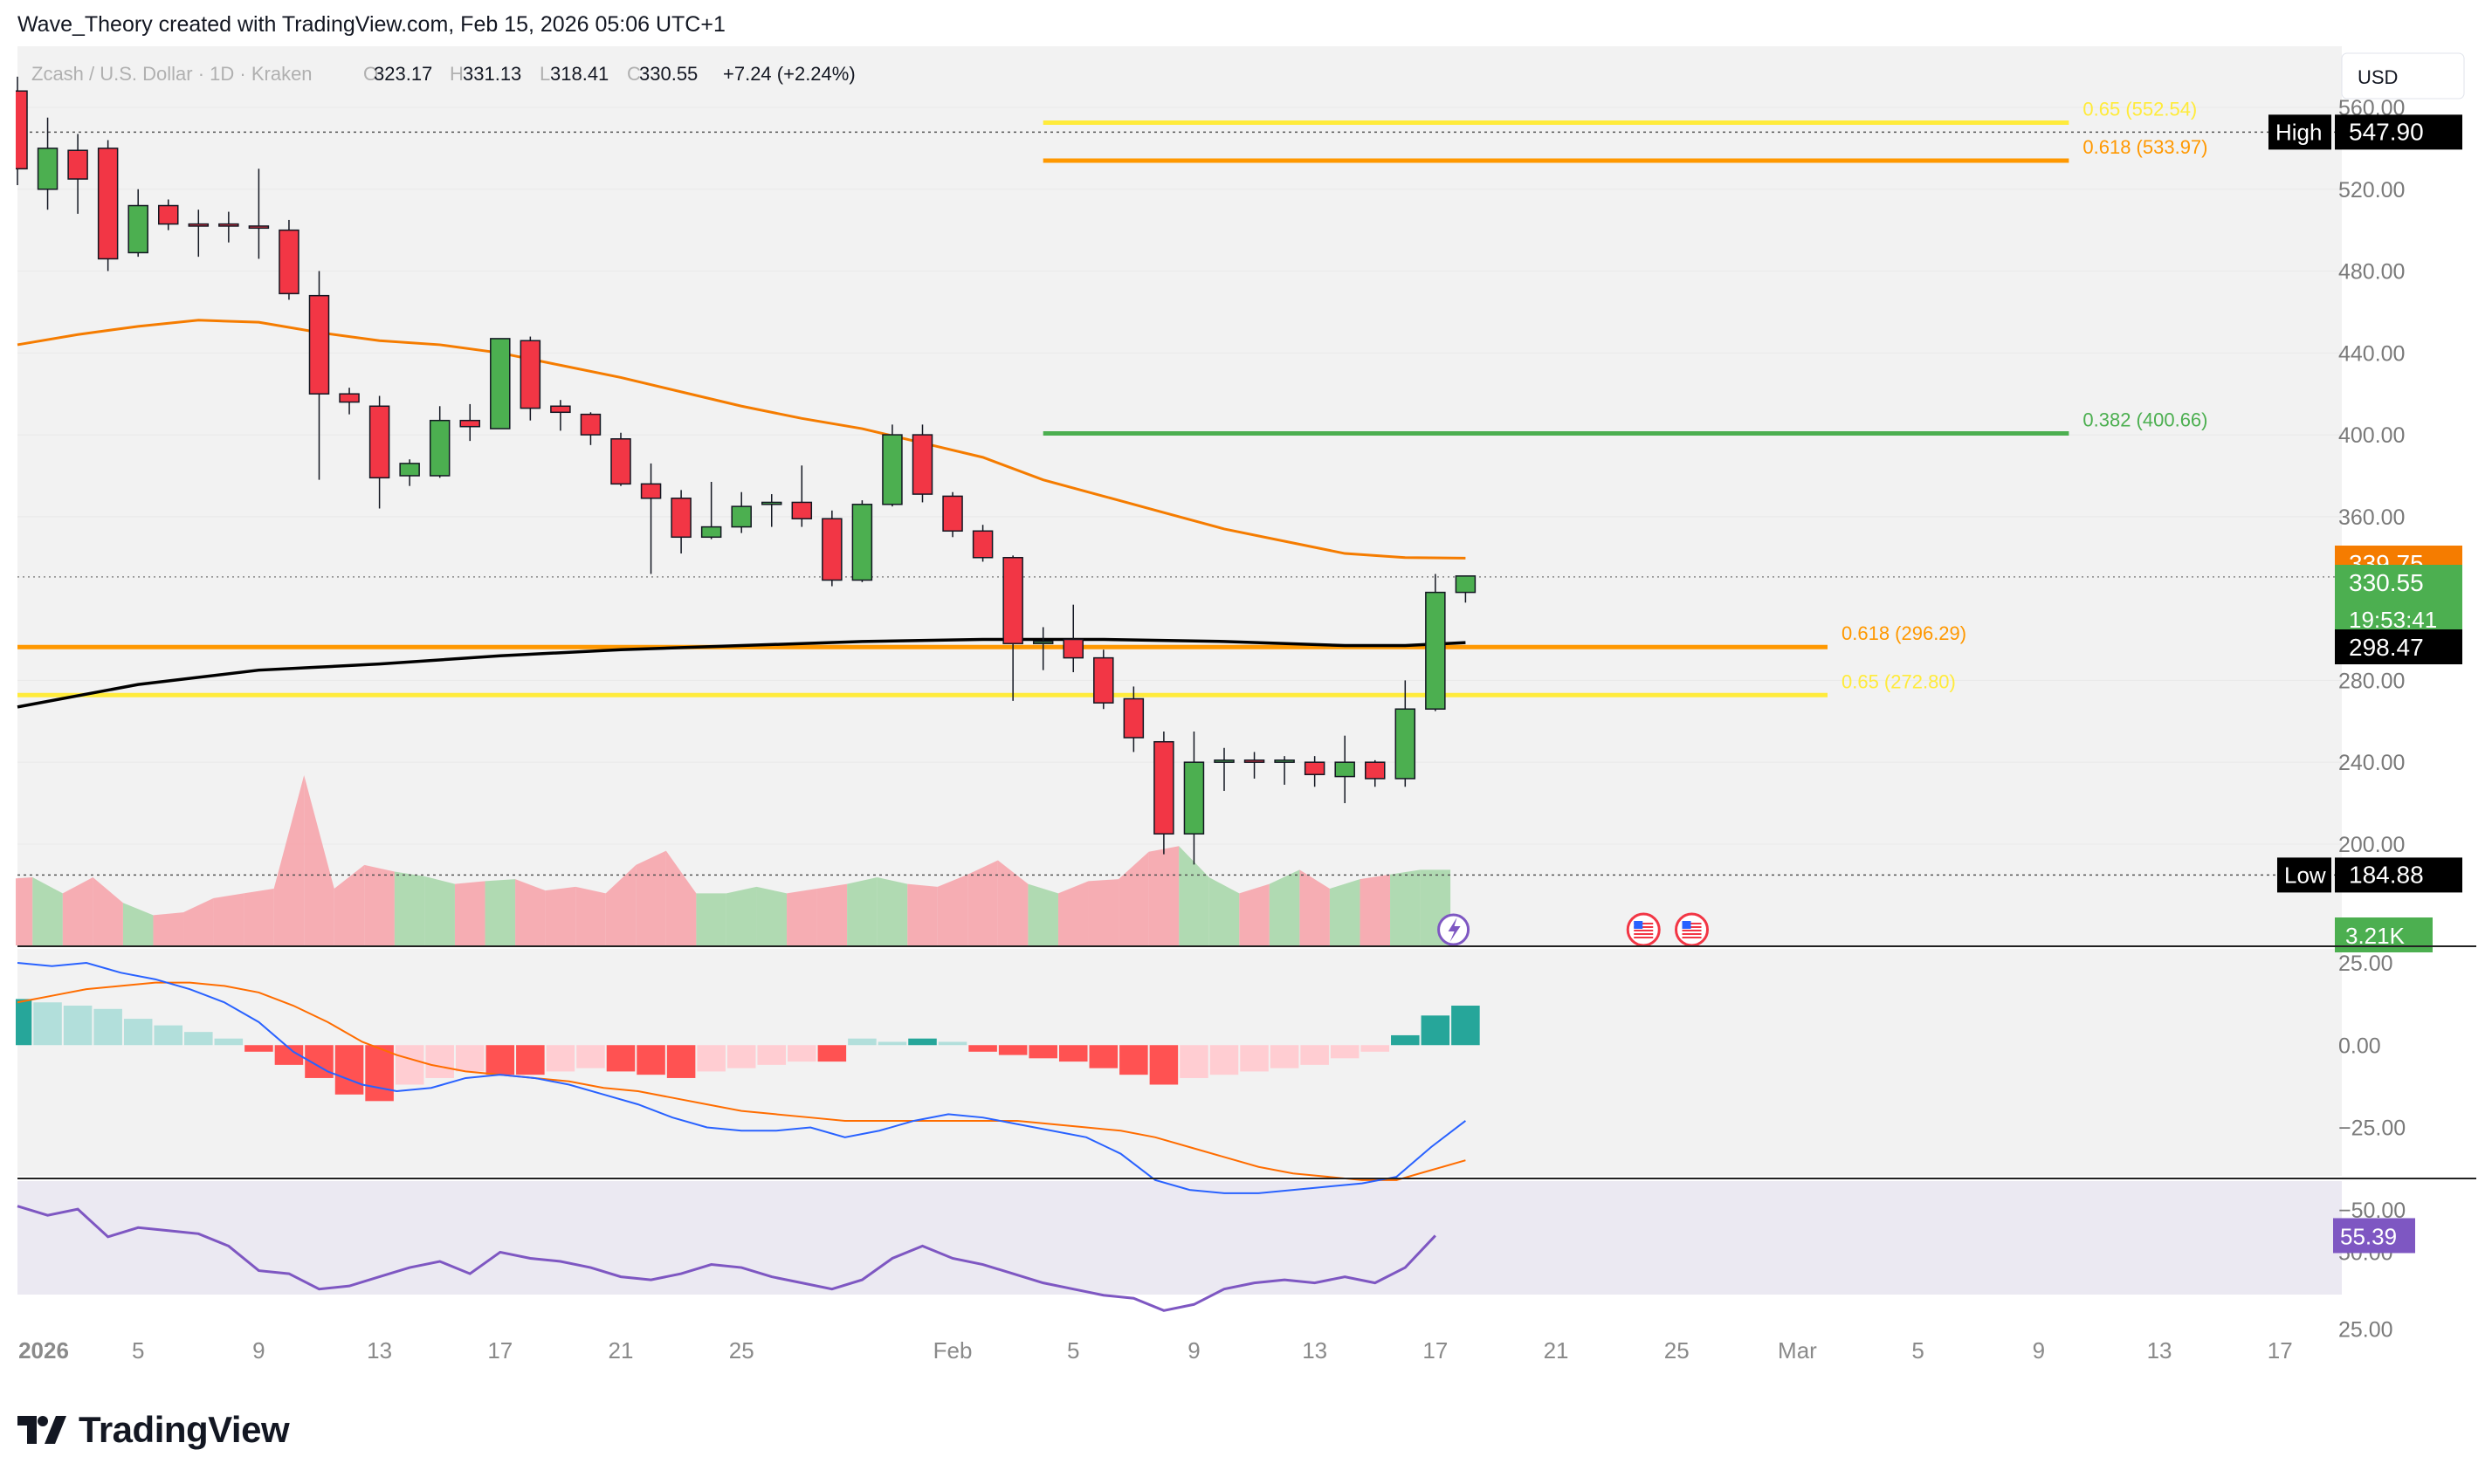 This screenshot has height=1484, width=2492. I want to click on ohlc-high-label: H, so click(457, 74).